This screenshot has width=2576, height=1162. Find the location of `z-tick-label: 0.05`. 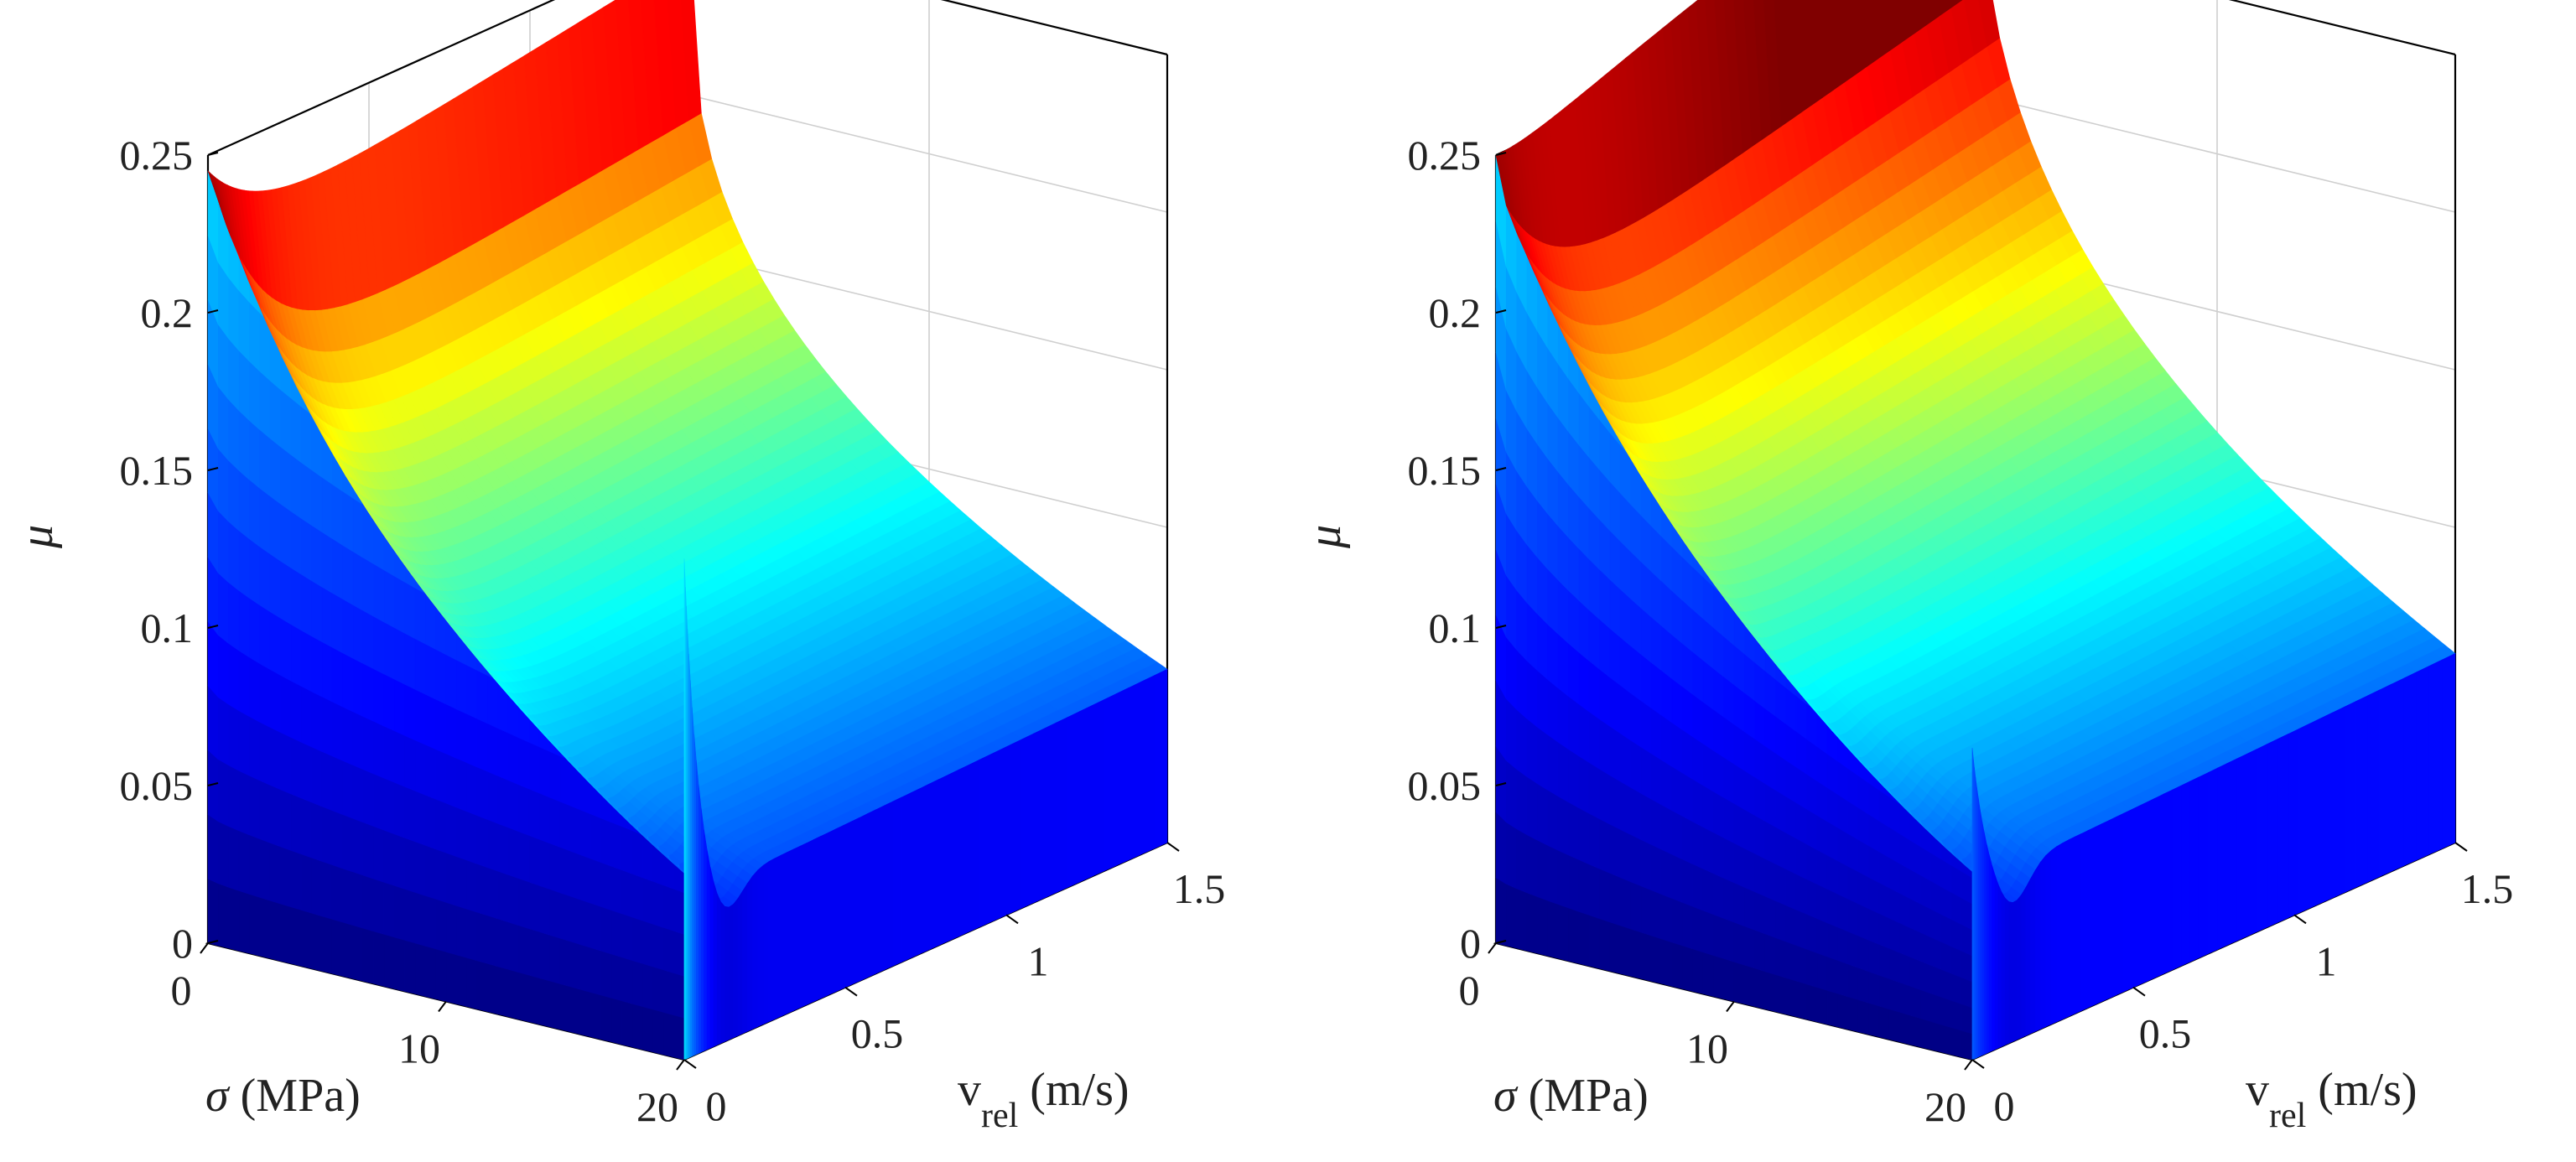

z-tick-label: 0.05 is located at coordinates (157, 785).